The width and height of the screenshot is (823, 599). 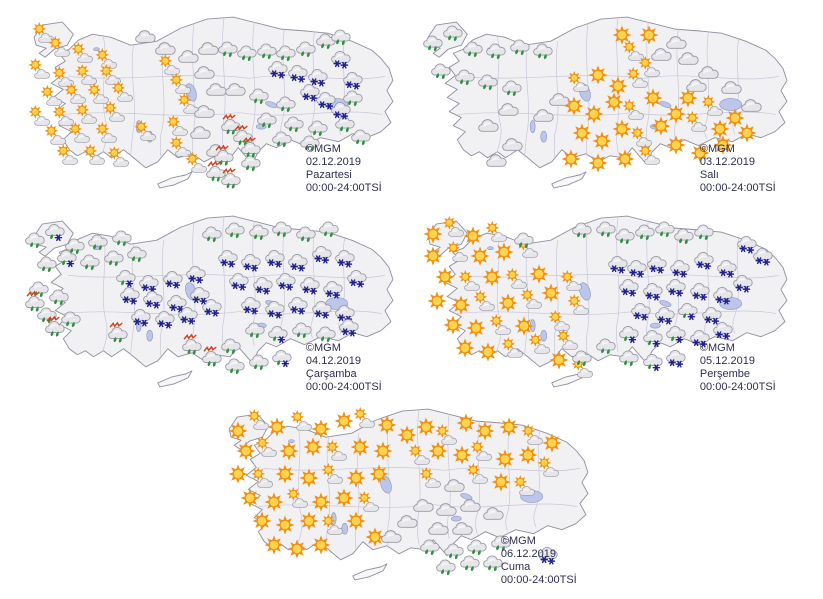 I want to click on map-label: ©MGM 05.12.2019 Perşembe 00:00-24:00TSİ, so click(x=738, y=368).